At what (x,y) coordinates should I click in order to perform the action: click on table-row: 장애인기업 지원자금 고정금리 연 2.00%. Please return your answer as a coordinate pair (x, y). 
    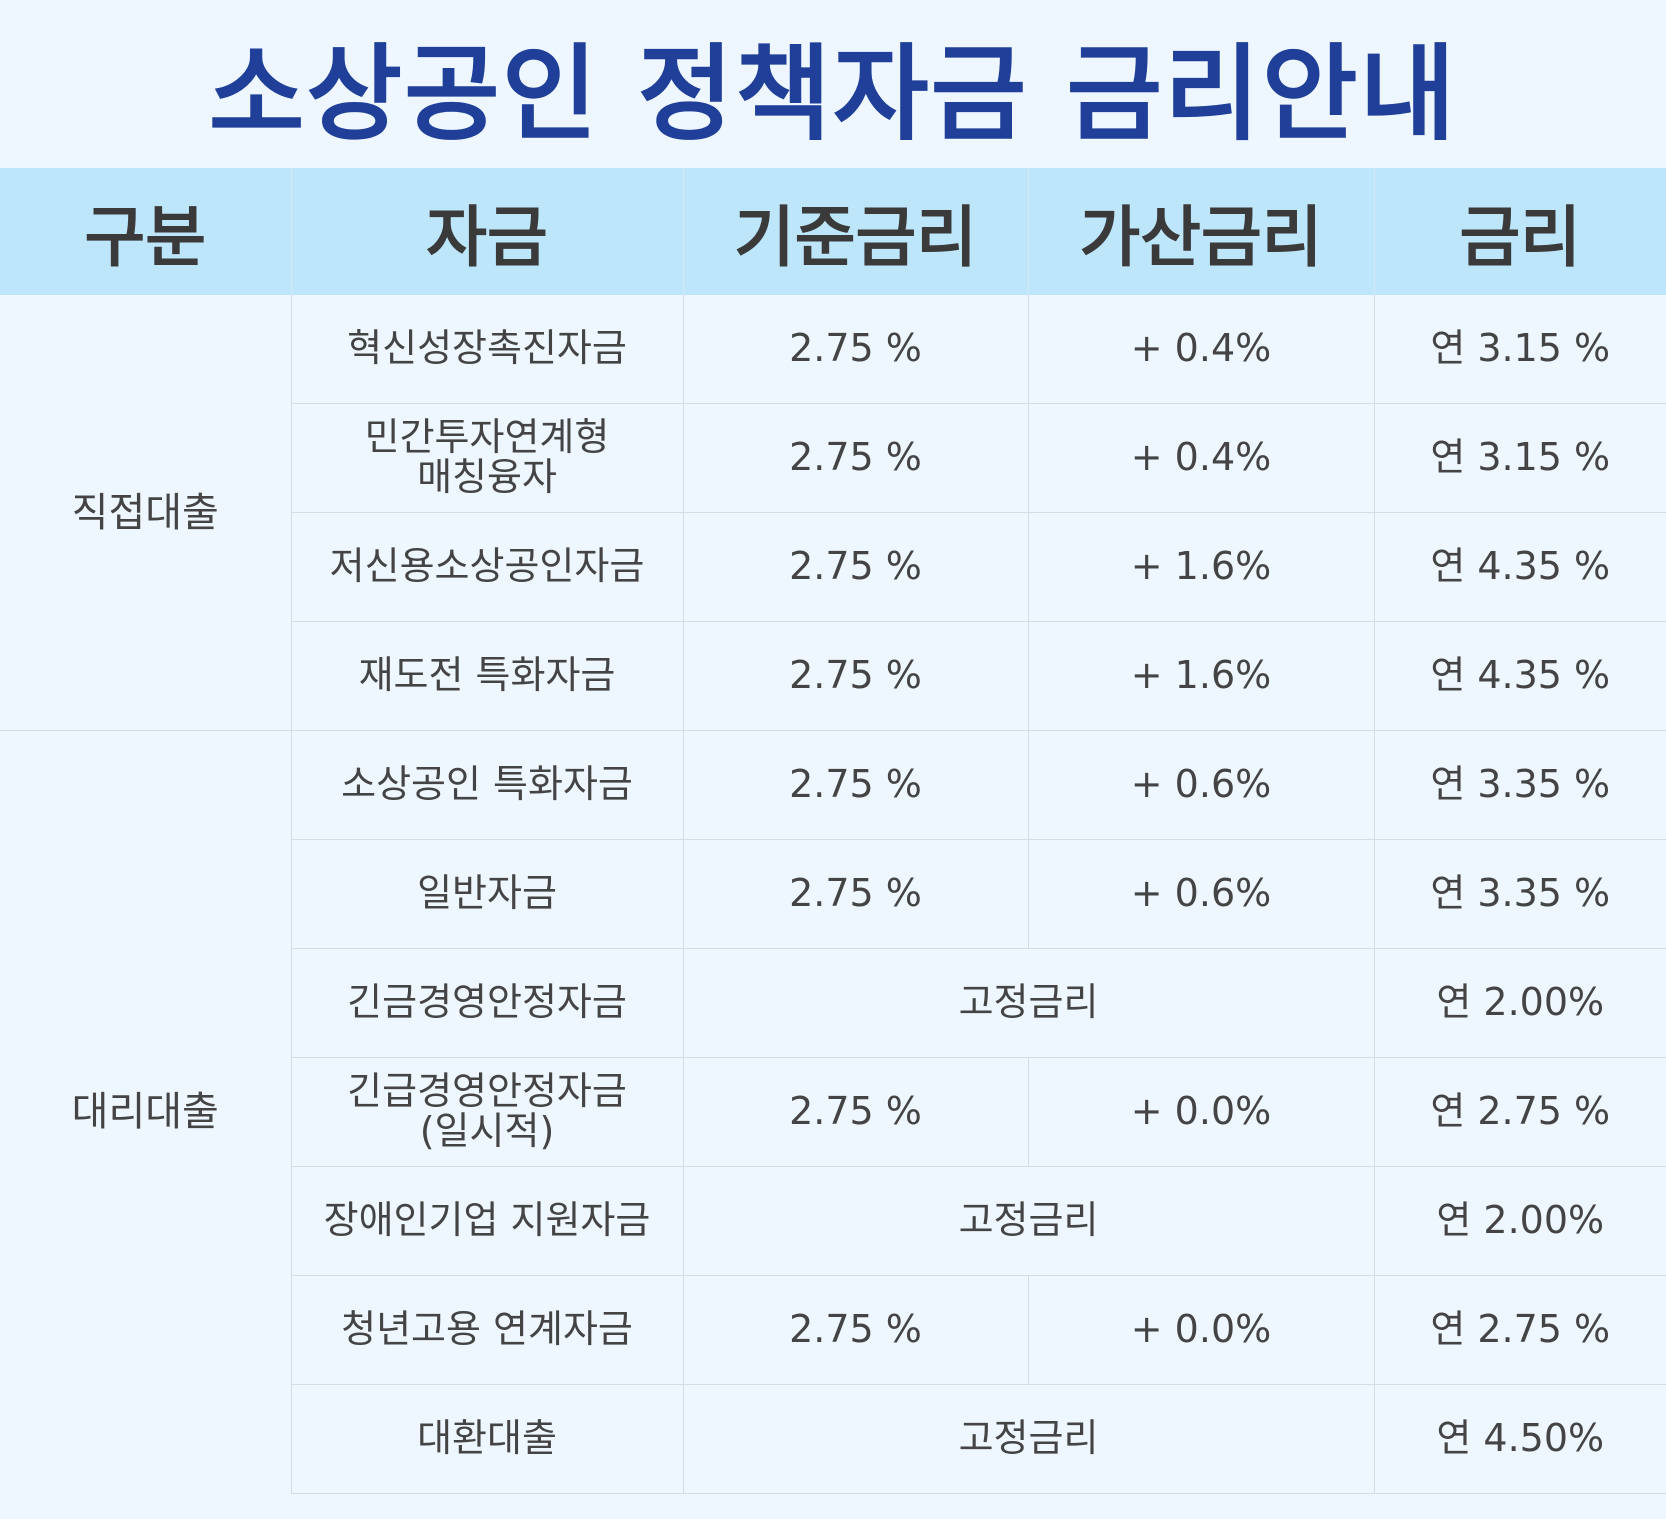
    Looking at the image, I should click on (833, 1221).